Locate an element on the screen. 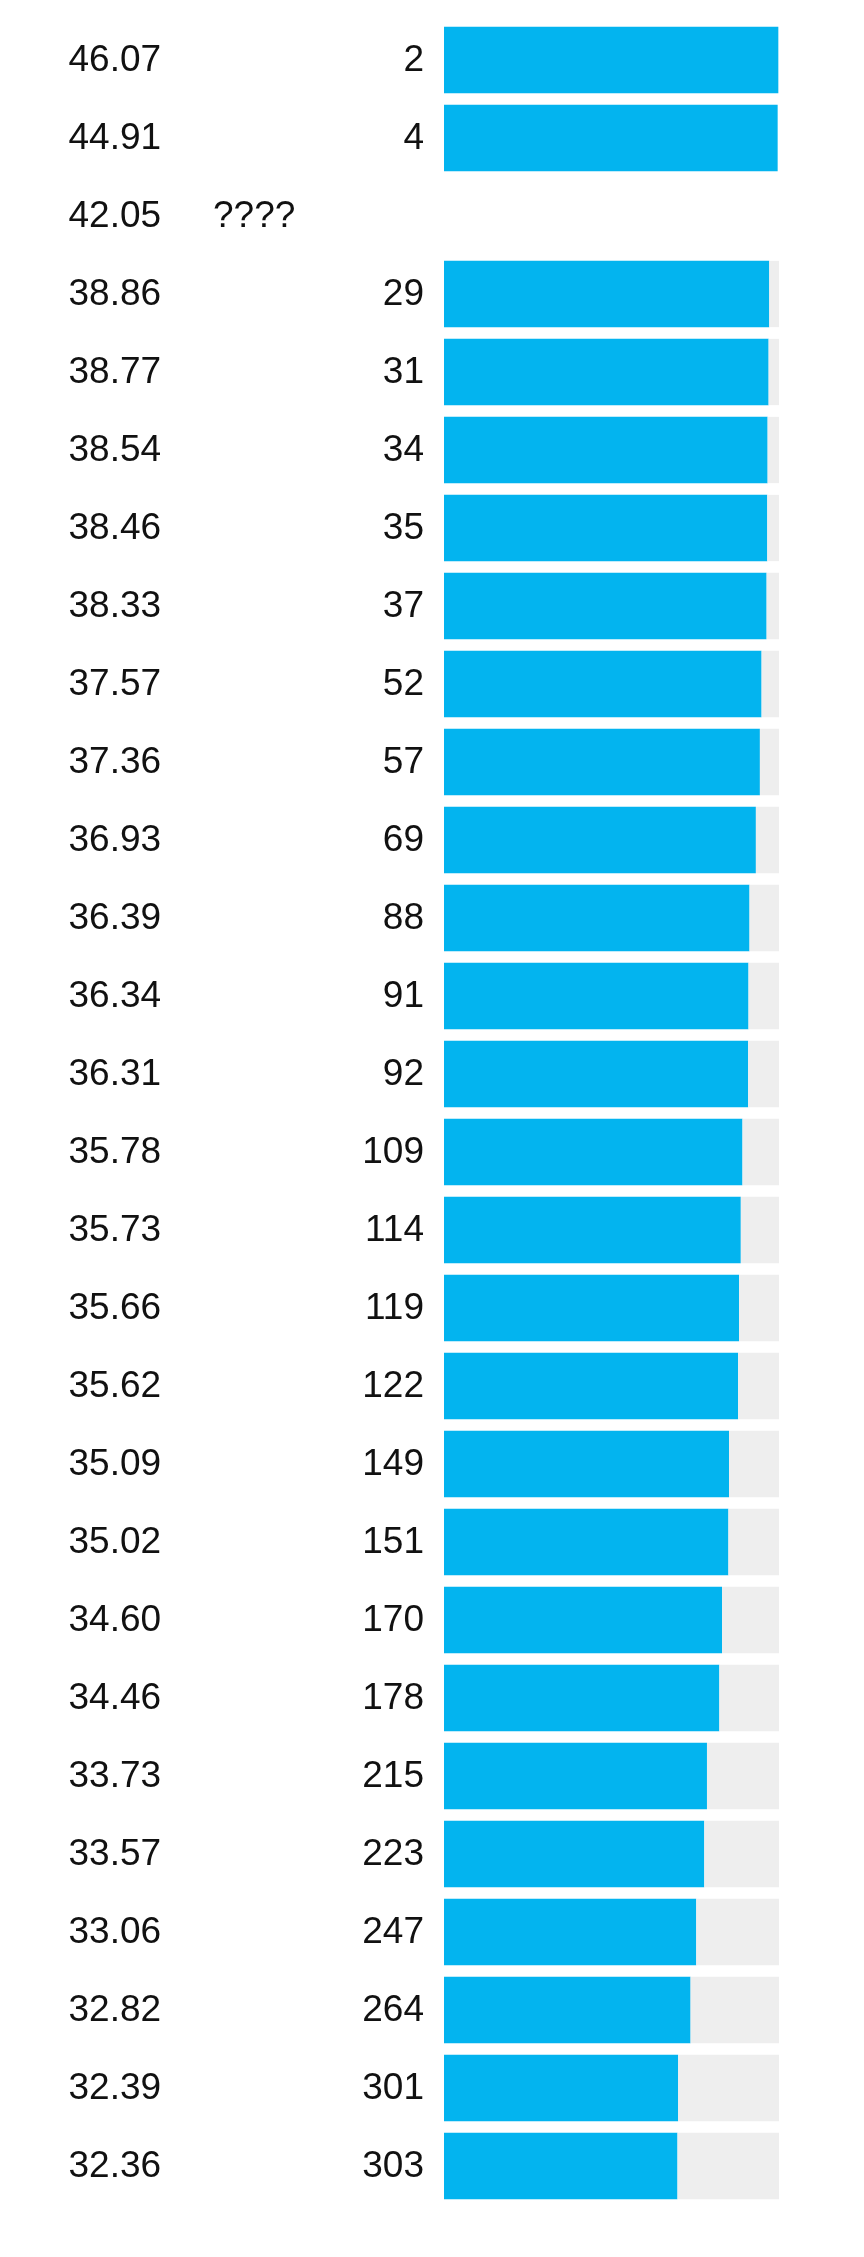 The width and height of the screenshot is (864, 2257). text: 52 is located at coordinates (403, 682).